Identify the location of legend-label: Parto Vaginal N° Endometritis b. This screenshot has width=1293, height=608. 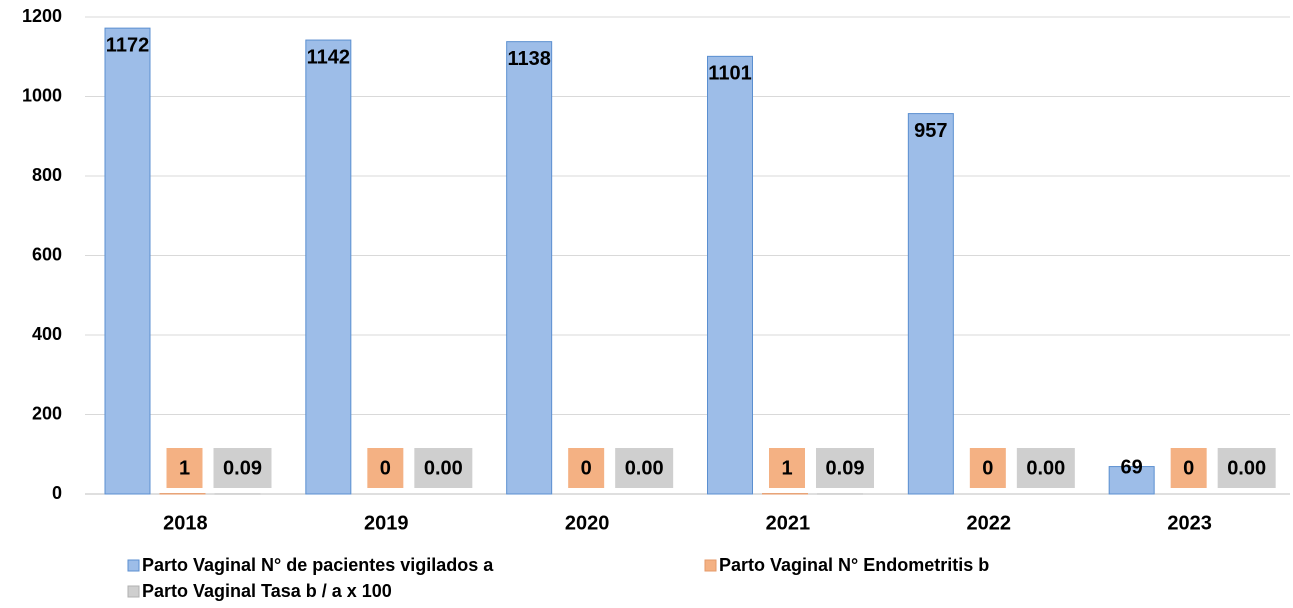
(854, 565).